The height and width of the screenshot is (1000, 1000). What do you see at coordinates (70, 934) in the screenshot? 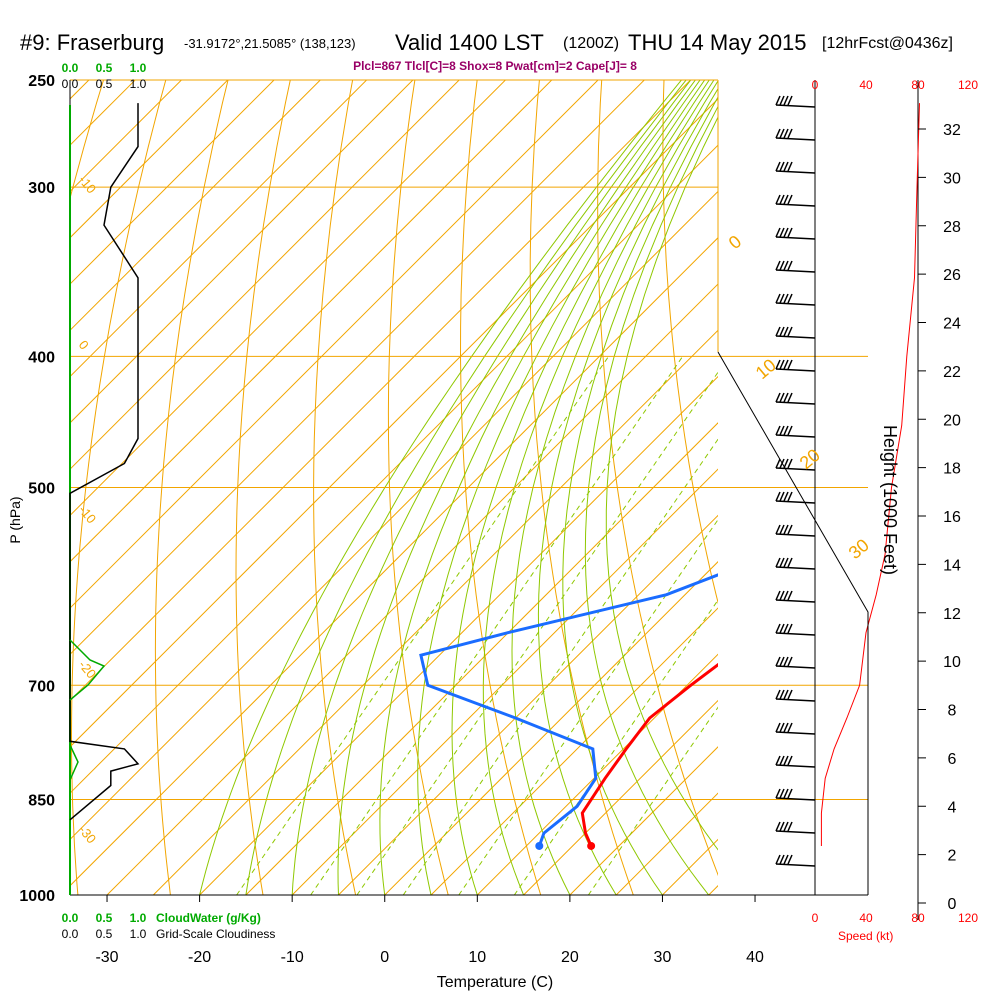
I see `cloudiness-tick-bottom: 0.0` at bounding box center [70, 934].